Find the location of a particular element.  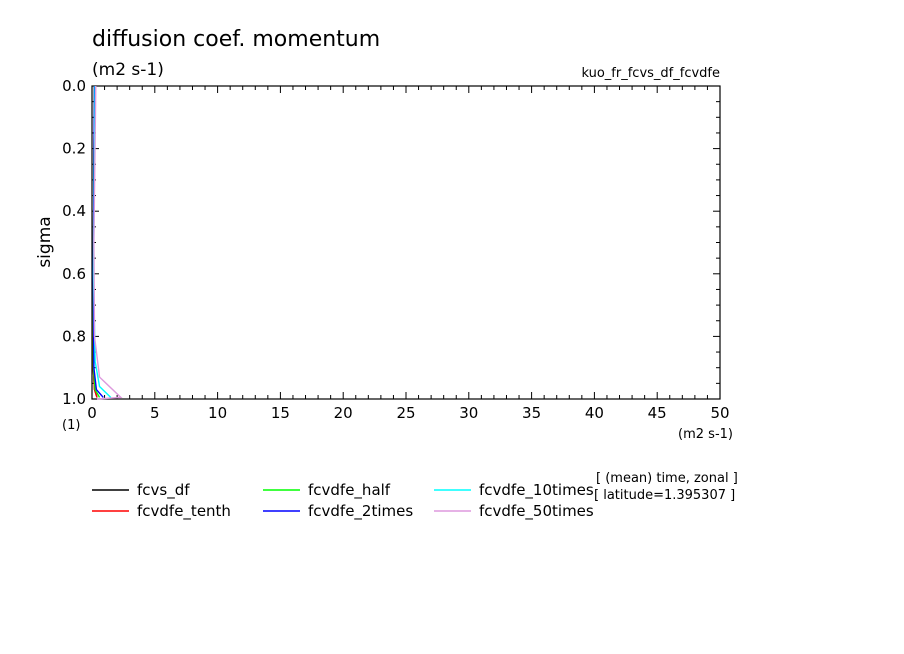

x-tick-label: 15 is located at coordinates (280, 413).